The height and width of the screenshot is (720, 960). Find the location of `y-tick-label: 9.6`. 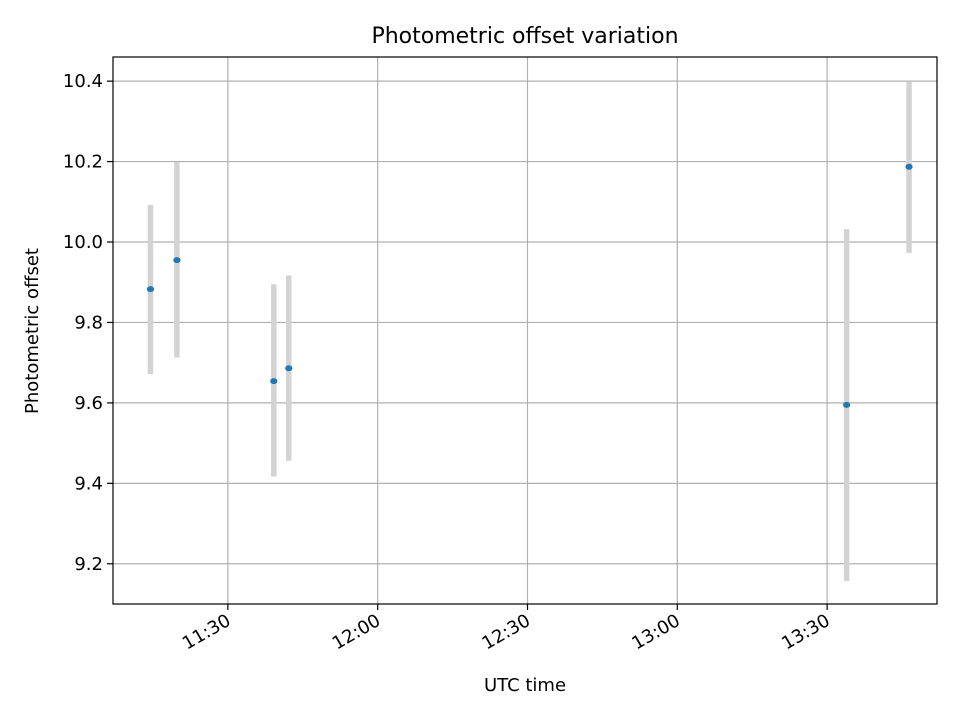

y-tick-label: 9.6 is located at coordinates (88, 403).